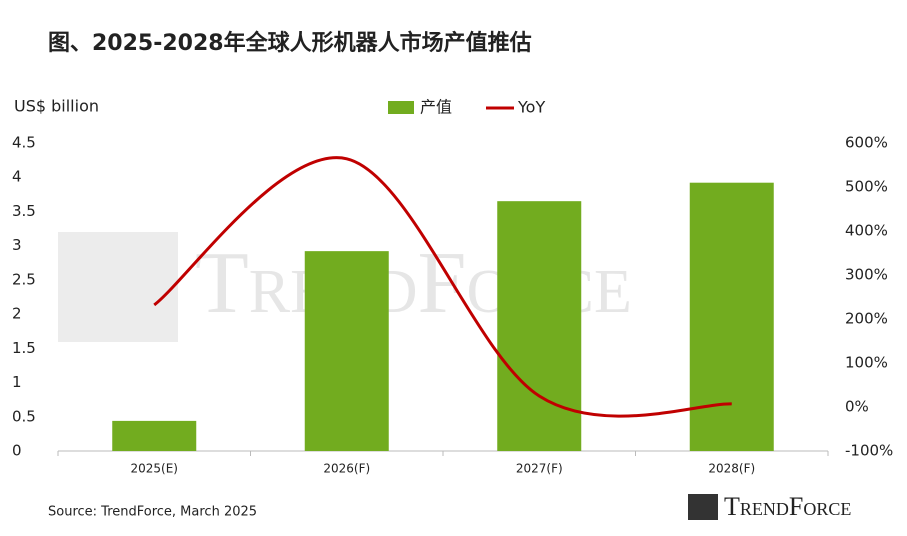  I want to click on y-tick-label: 2.5, so click(24, 279).